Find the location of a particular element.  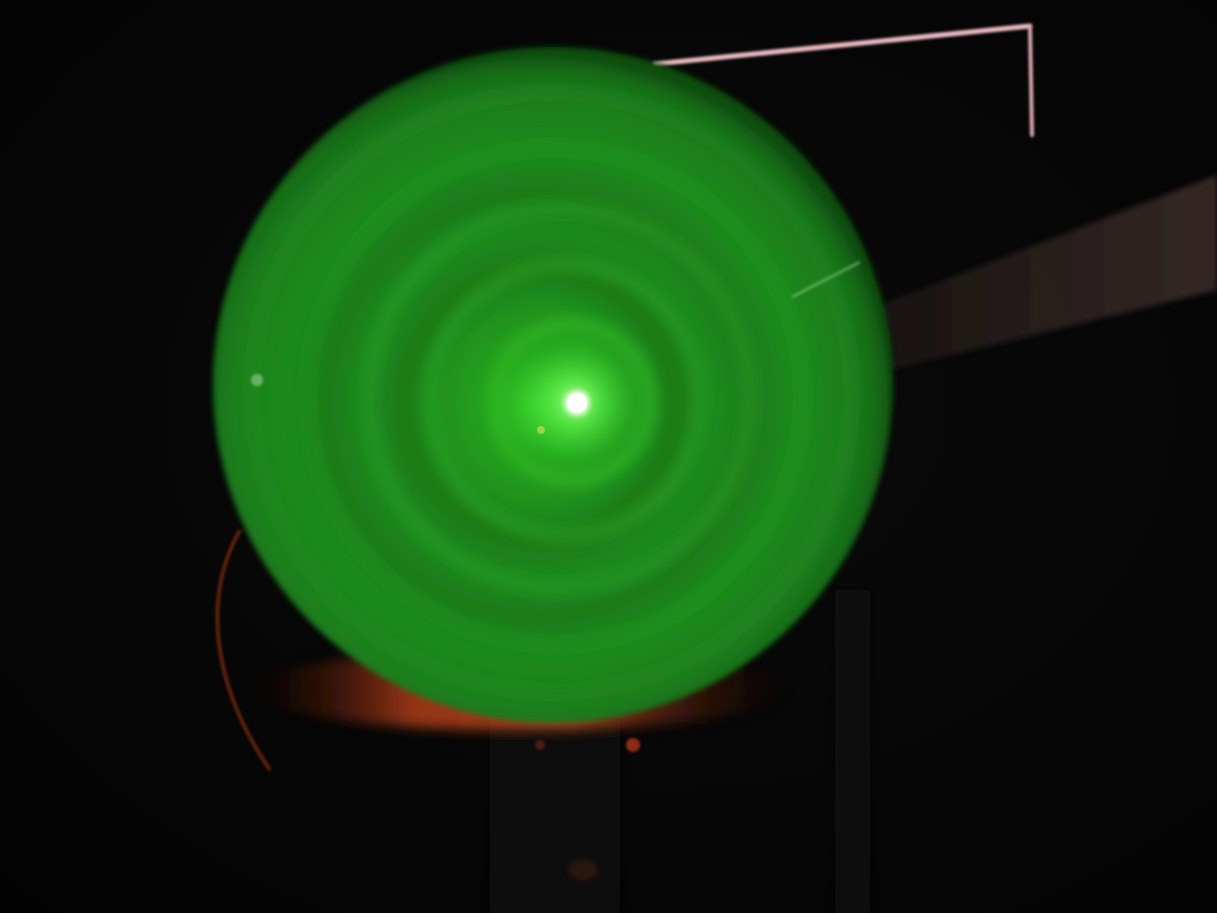

reflection-streak is located at coordinates (826, 279).